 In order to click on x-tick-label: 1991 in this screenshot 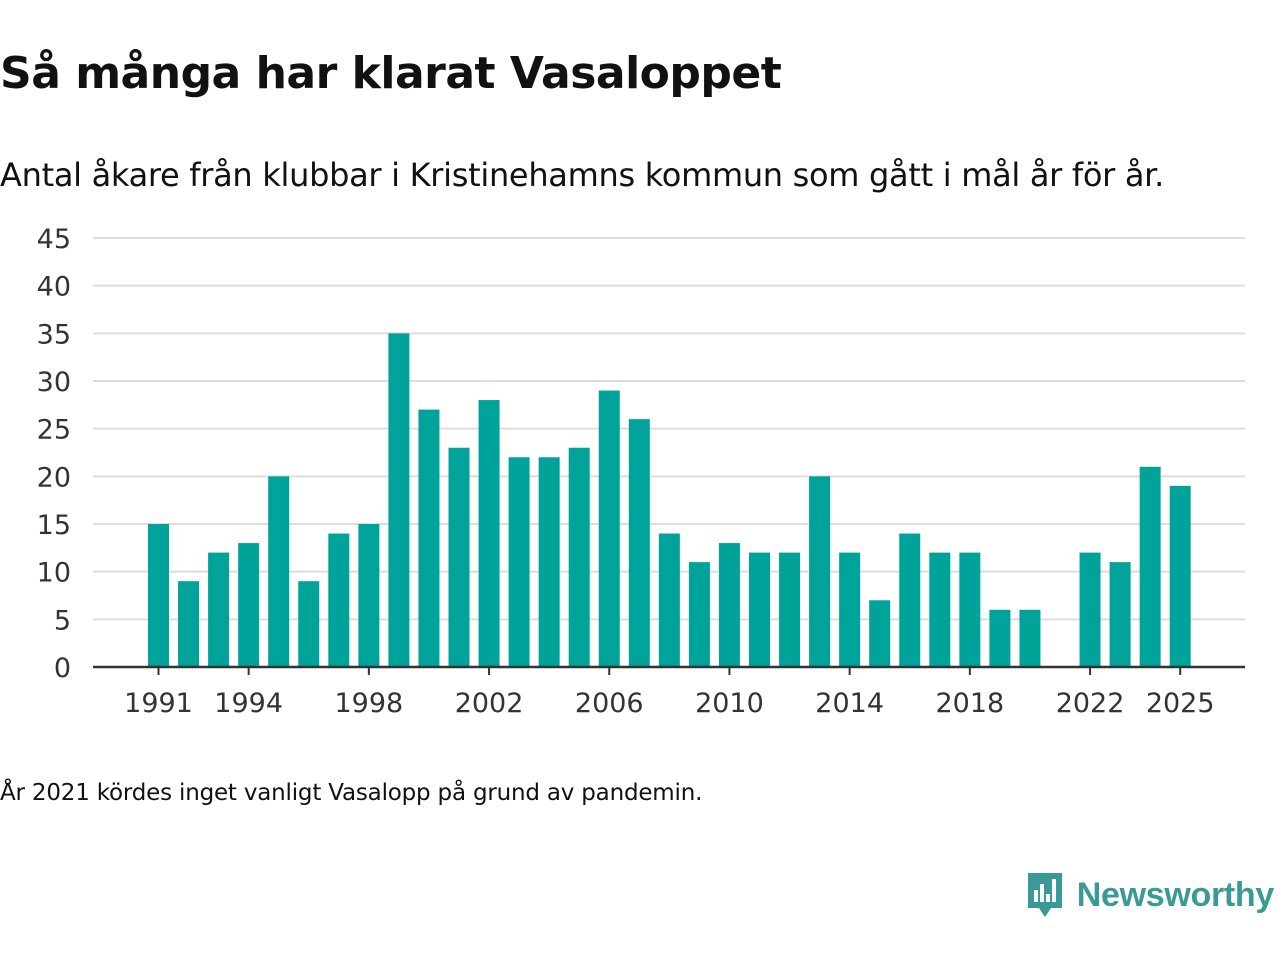, I will do `click(158, 703)`.